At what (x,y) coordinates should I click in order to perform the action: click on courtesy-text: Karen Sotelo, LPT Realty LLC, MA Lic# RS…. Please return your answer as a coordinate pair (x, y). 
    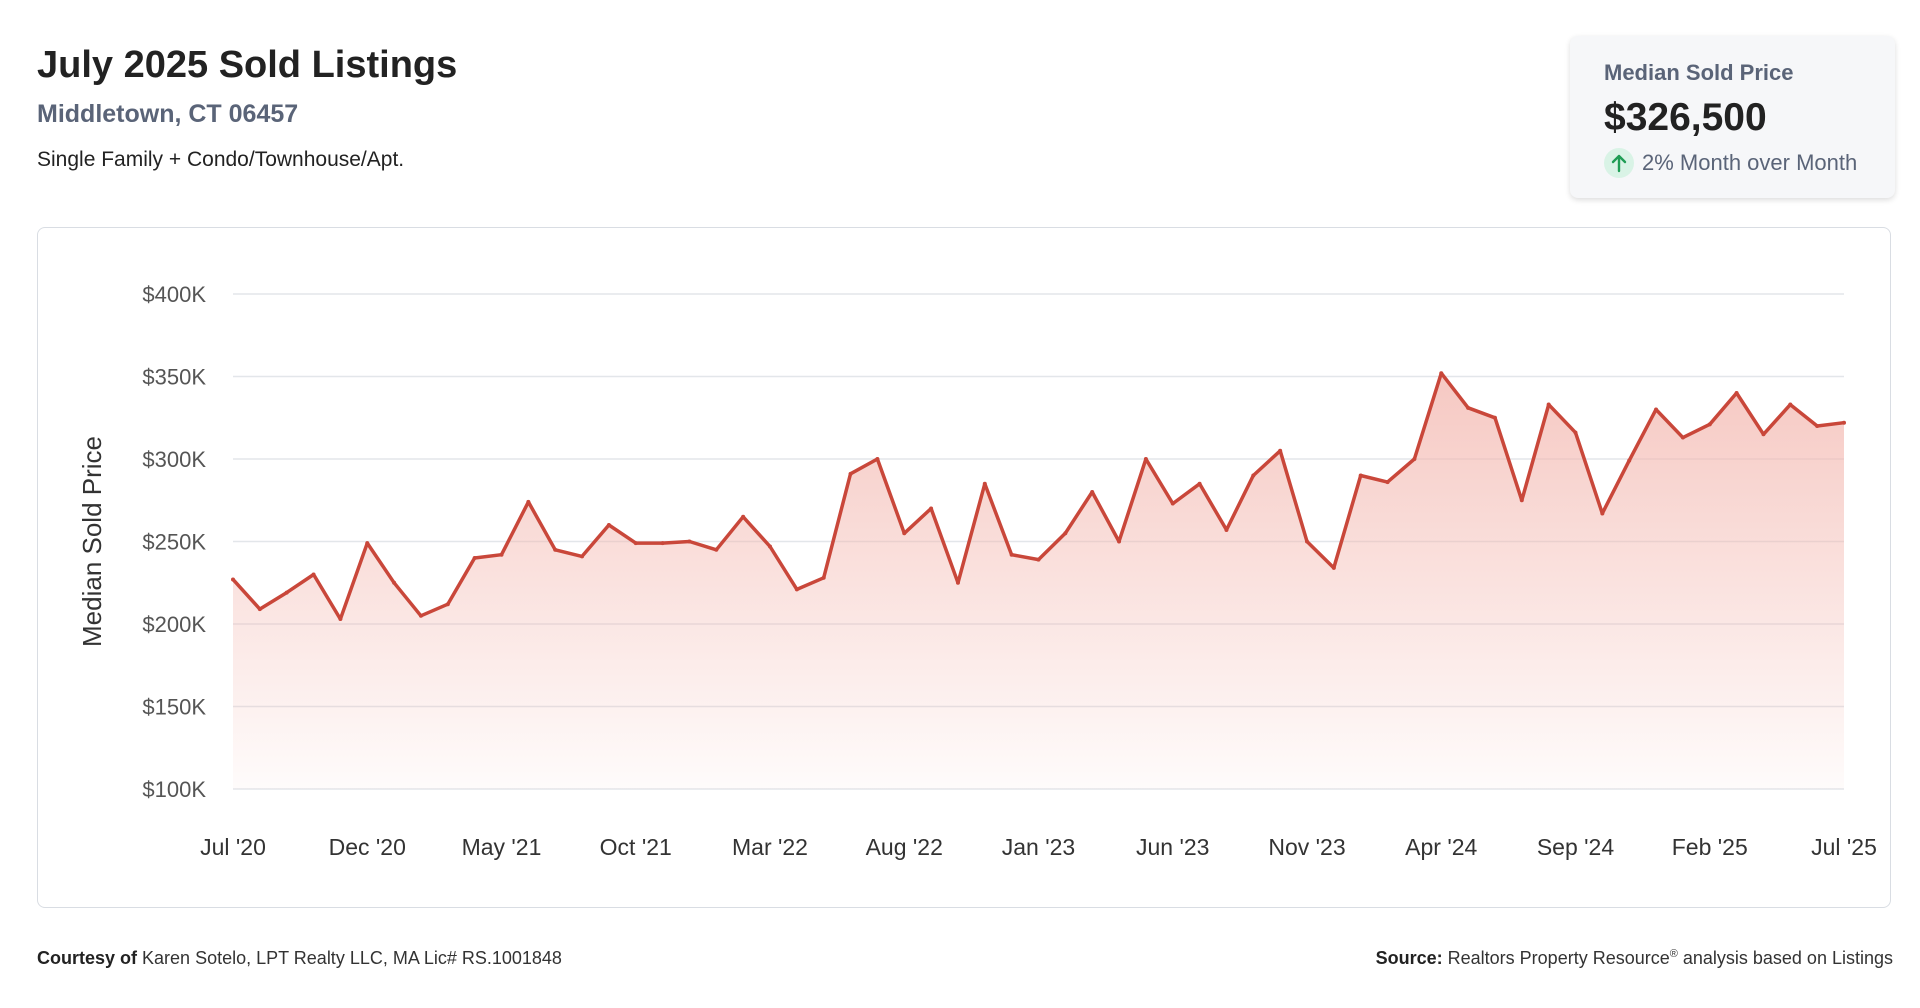
    Looking at the image, I should click on (352, 958).